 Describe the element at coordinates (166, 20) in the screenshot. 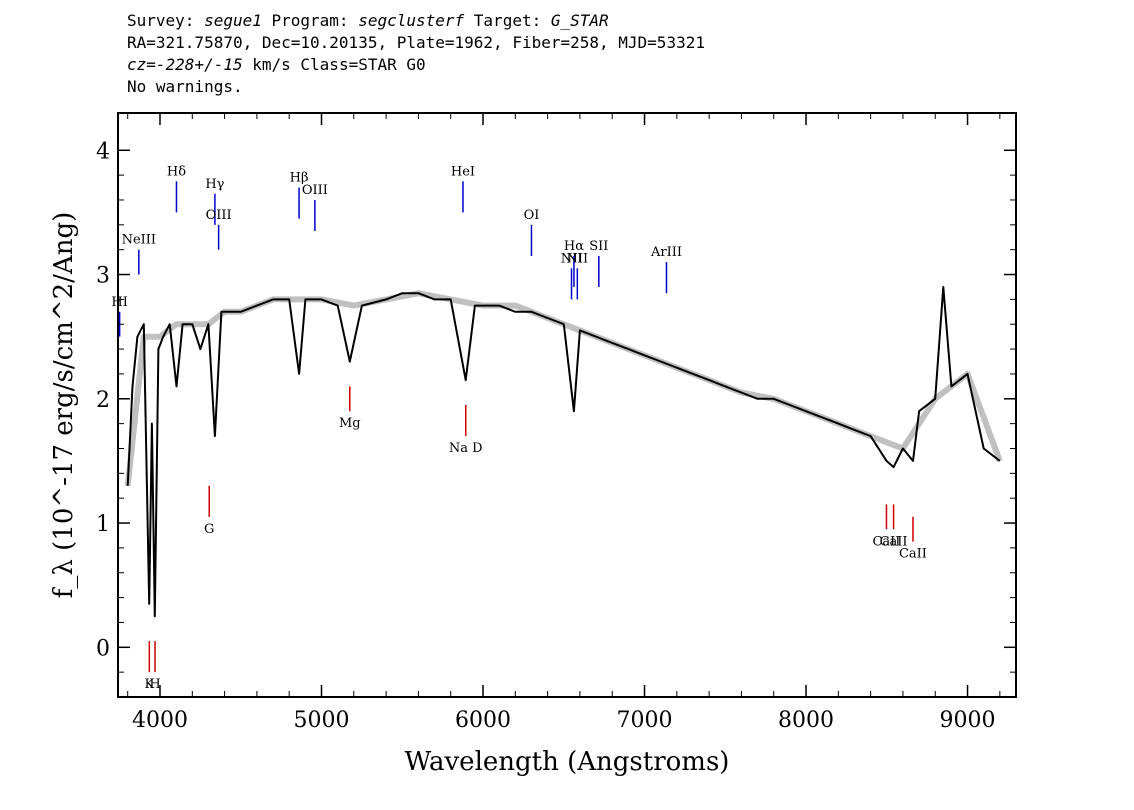

I see `survey-label: Survey:` at that location.